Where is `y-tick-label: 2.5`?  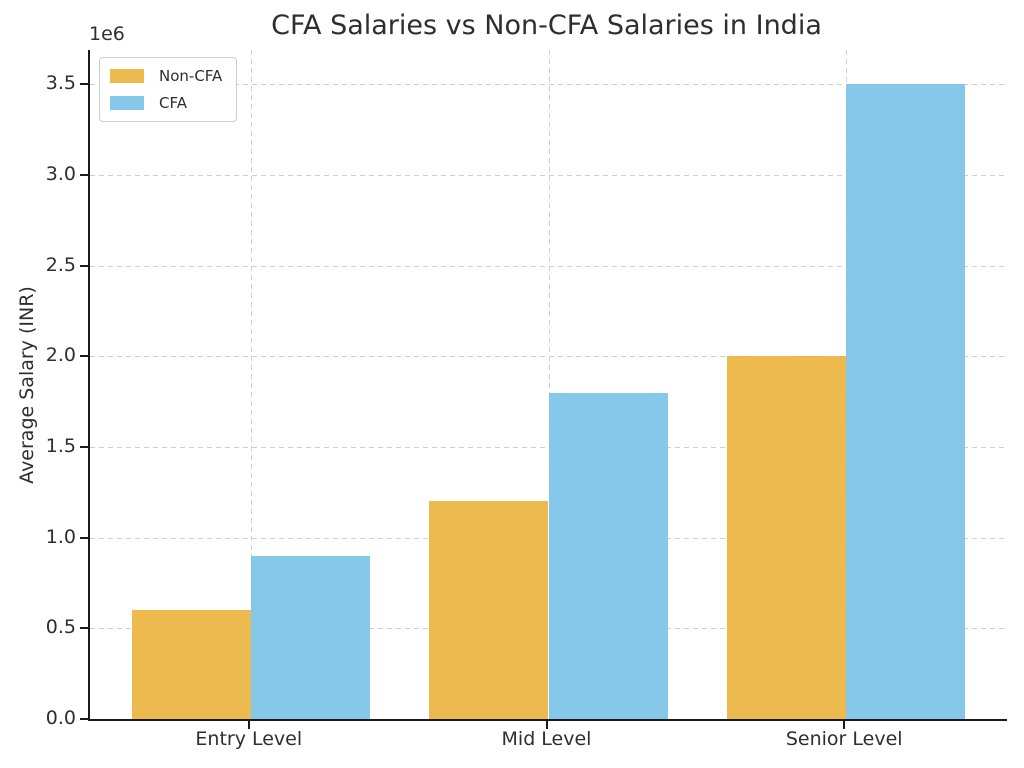
y-tick-label: 2.5 is located at coordinates (60, 264).